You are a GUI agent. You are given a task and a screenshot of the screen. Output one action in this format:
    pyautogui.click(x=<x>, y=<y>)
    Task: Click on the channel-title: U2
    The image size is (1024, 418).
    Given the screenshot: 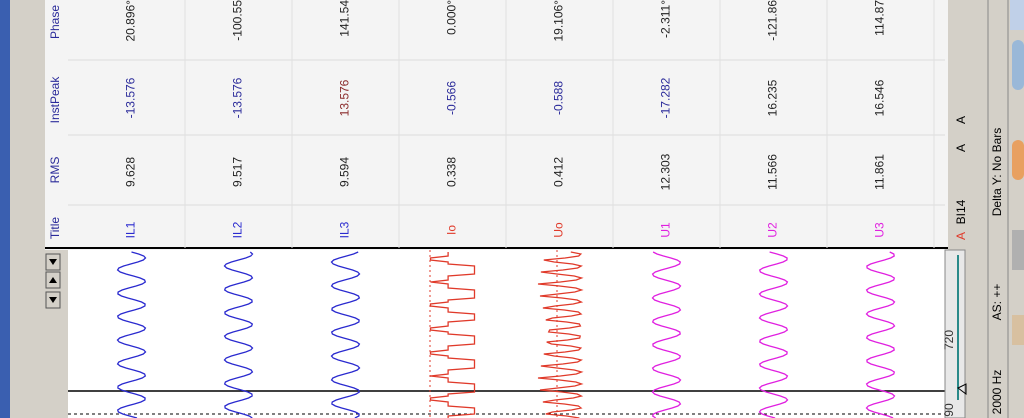 What is the action you would take?
    pyautogui.click(x=773, y=230)
    